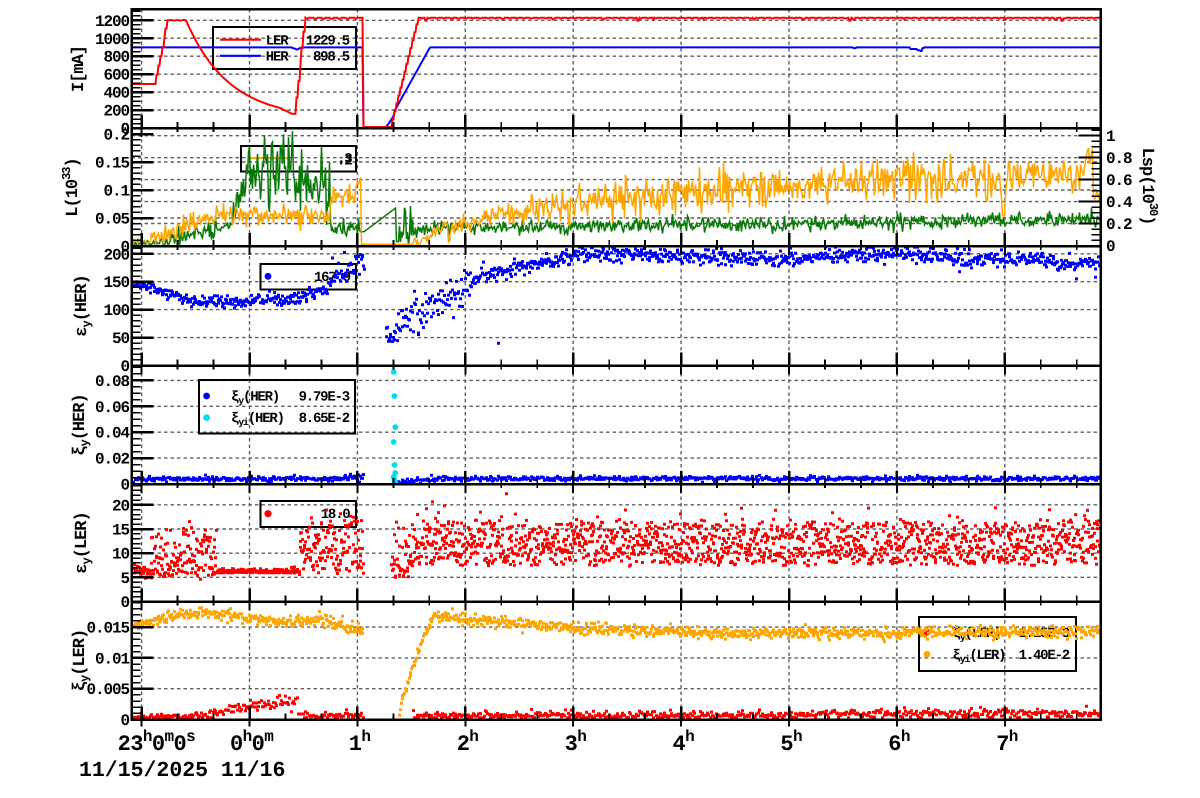  Describe the element at coordinates (112, 40) in the screenshot. I see `svg-text: 1000` at that location.